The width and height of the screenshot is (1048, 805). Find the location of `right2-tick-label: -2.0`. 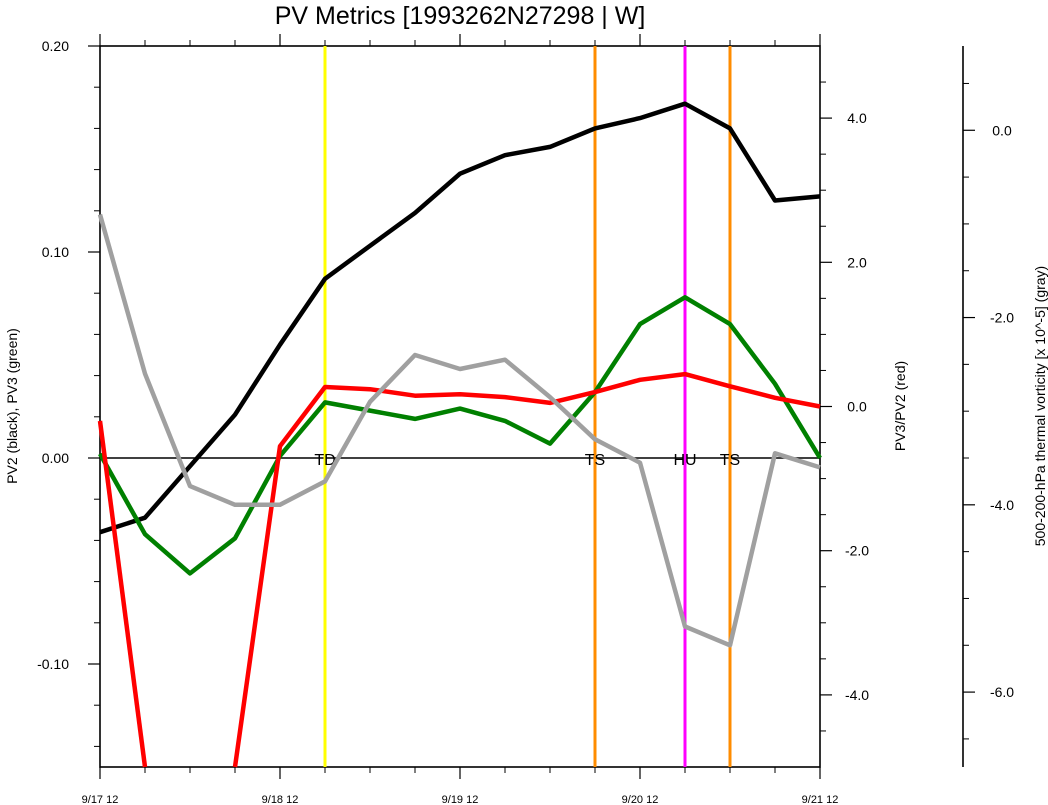

right2-tick-label: -2.0 is located at coordinates (1002, 318).